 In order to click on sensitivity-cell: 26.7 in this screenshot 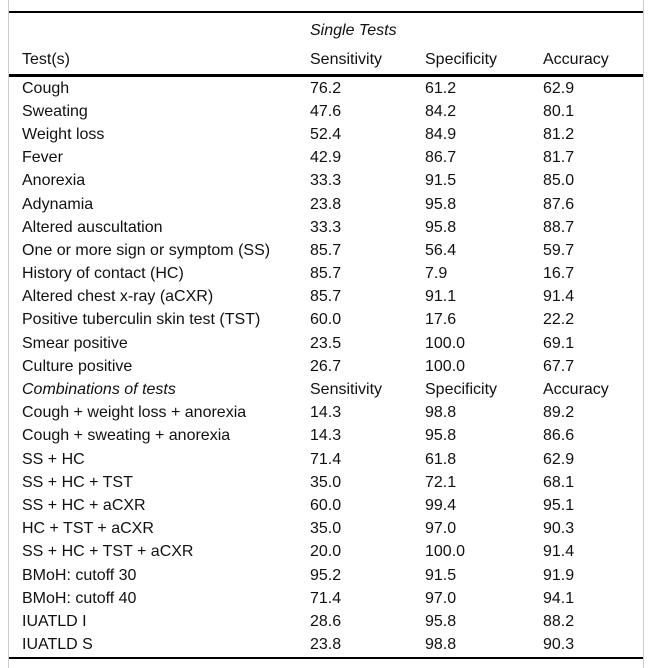, I will do `click(326, 366)`.